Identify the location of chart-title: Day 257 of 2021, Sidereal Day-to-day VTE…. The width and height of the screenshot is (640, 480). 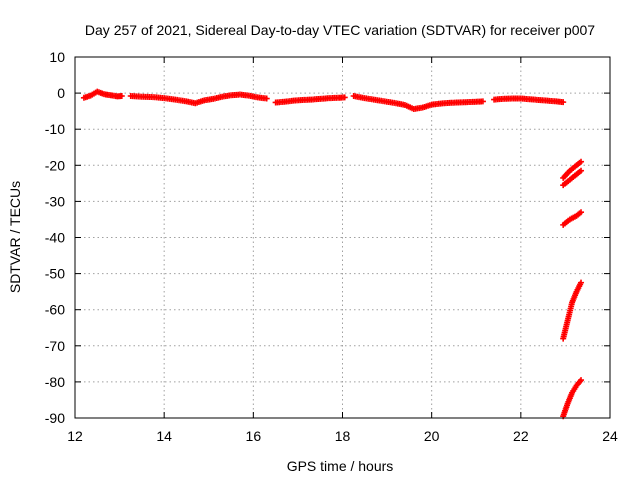
(340, 30).